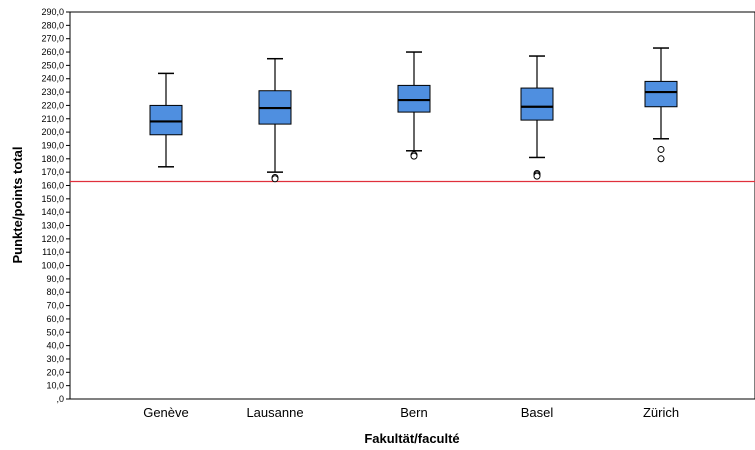 The width and height of the screenshot is (755, 450). Describe the element at coordinates (52, 12) in the screenshot. I see `y-tick-label: 290,0` at that location.